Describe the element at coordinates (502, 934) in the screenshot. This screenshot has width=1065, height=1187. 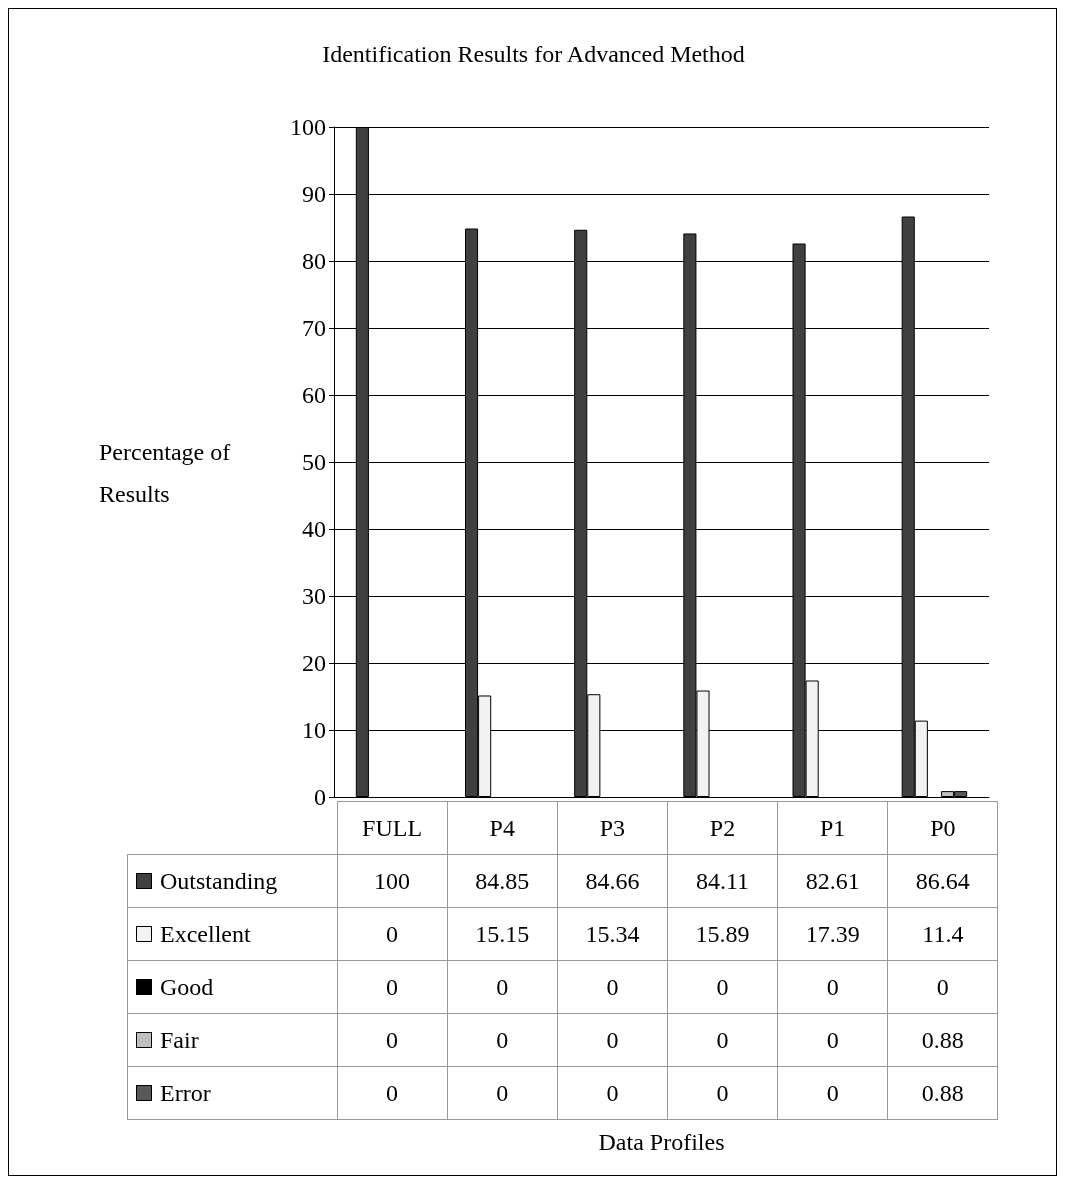
I see `data-label: 15.15` at that location.